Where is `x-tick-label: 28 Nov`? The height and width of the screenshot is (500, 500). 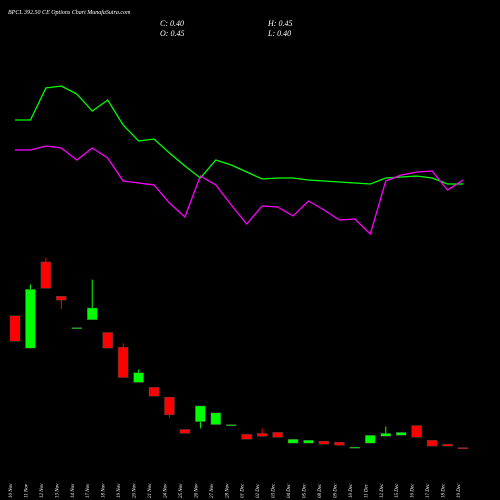
x-tick-label: 28 Nov is located at coordinates (227, 490).